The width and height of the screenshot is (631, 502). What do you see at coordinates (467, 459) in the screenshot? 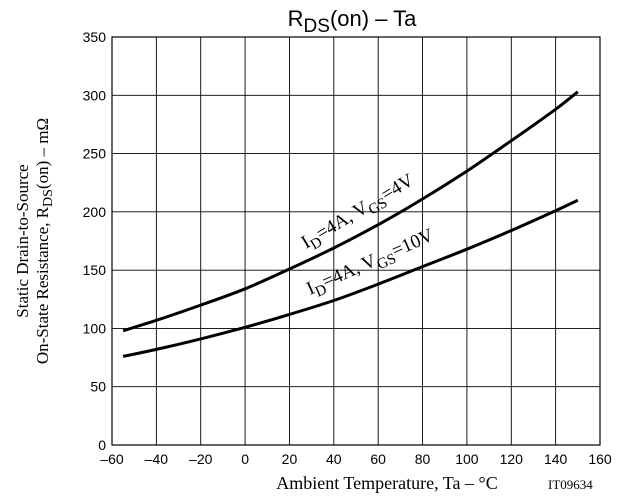
I see `x-tick-label: 100` at bounding box center [467, 459].